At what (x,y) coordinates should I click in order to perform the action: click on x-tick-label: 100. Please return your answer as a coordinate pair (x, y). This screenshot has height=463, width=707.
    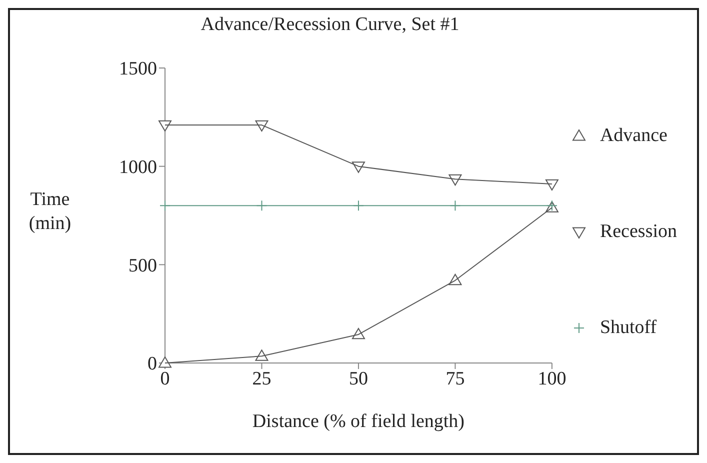
    Looking at the image, I should click on (552, 379).